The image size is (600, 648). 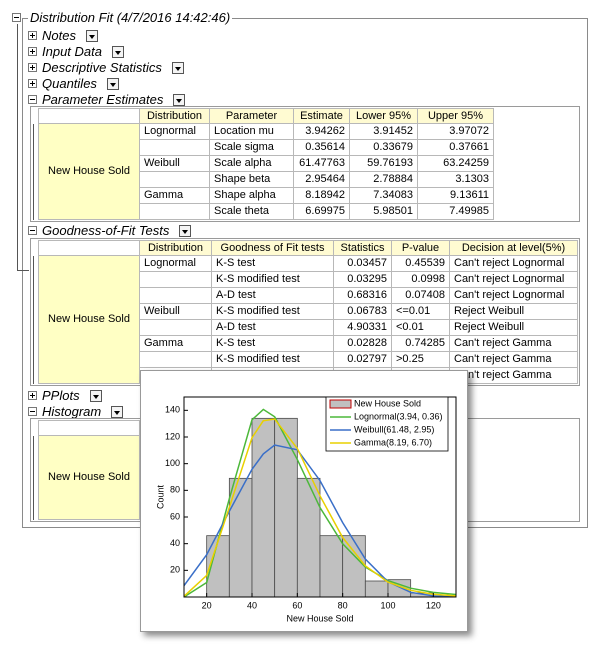 I want to click on table-cell: 4.90331, so click(x=363, y=328).